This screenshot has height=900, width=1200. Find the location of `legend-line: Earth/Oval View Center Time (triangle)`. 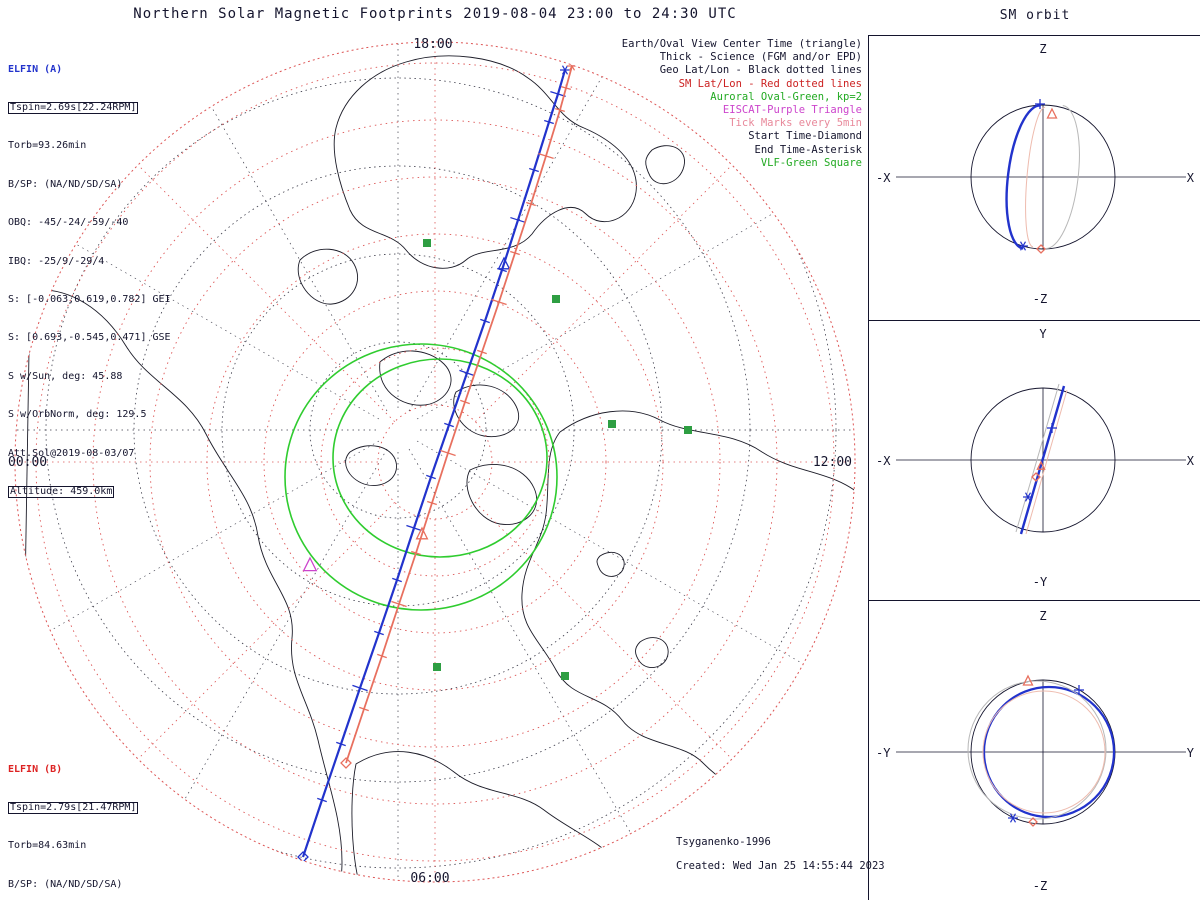

legend-line: Earth/Oval View Center Time (triangle) is located at coordinates (741, 44).